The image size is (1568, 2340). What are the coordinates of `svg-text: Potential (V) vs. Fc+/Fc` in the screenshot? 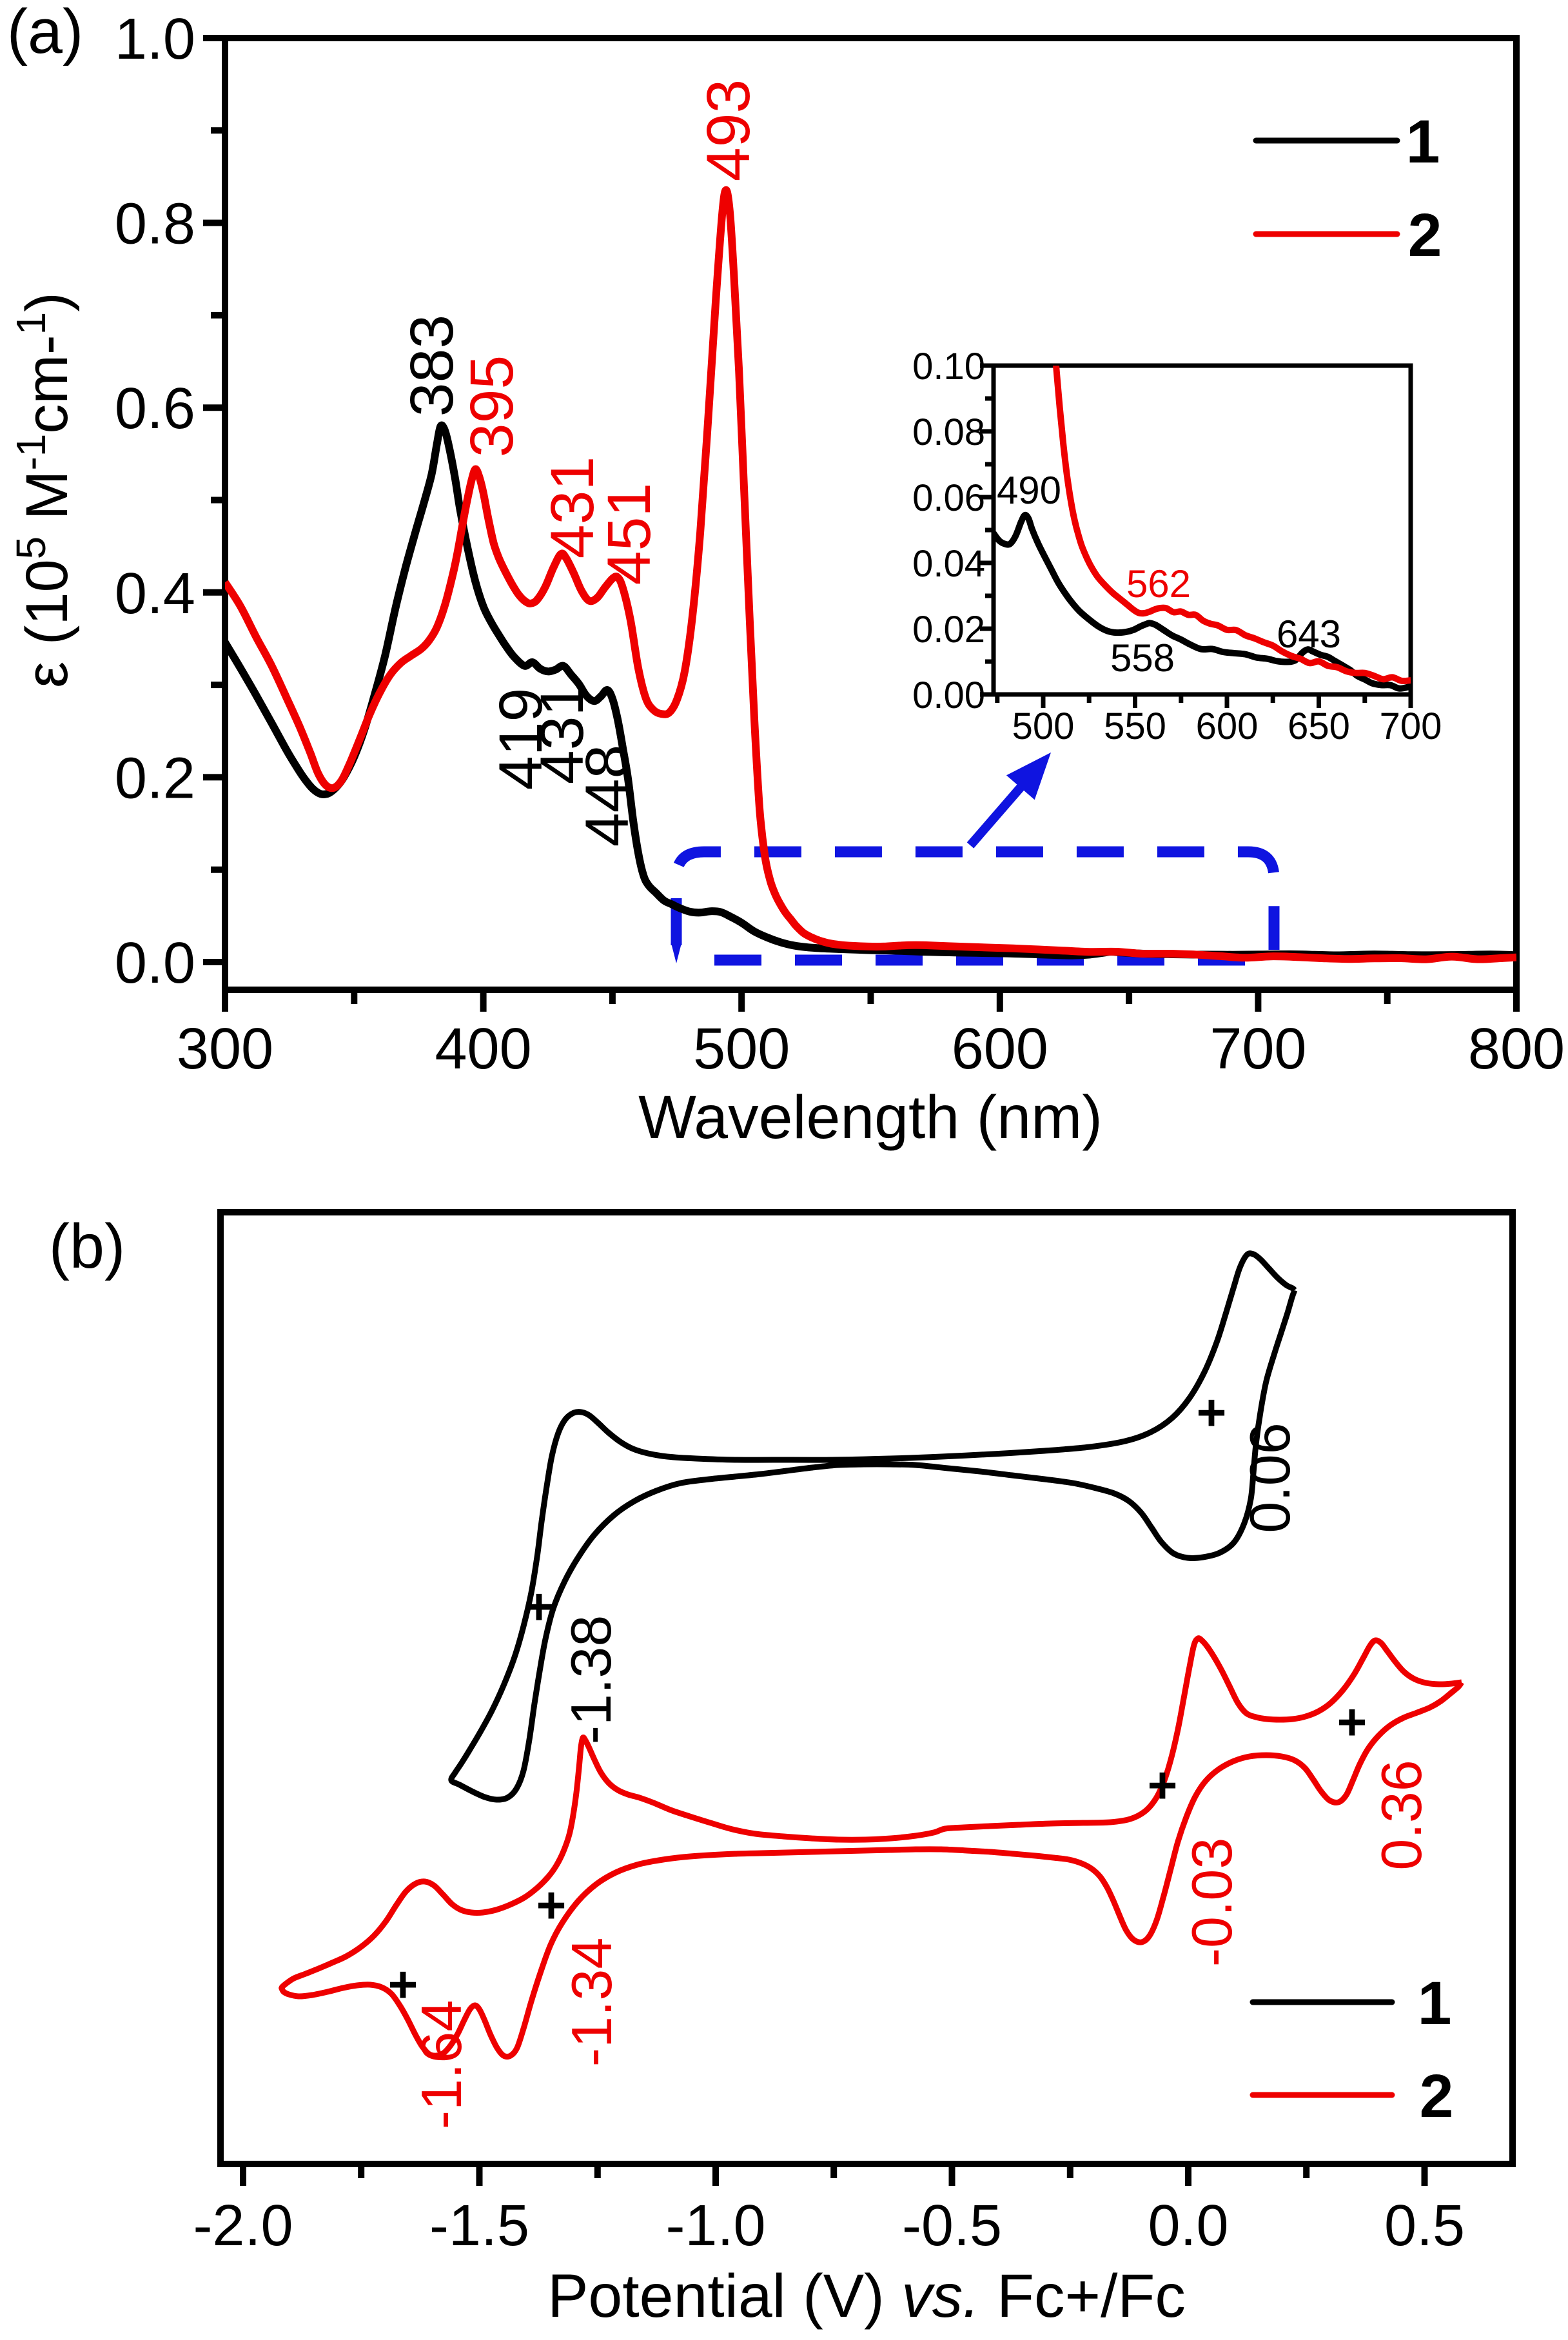 It's located at (866, 2296).